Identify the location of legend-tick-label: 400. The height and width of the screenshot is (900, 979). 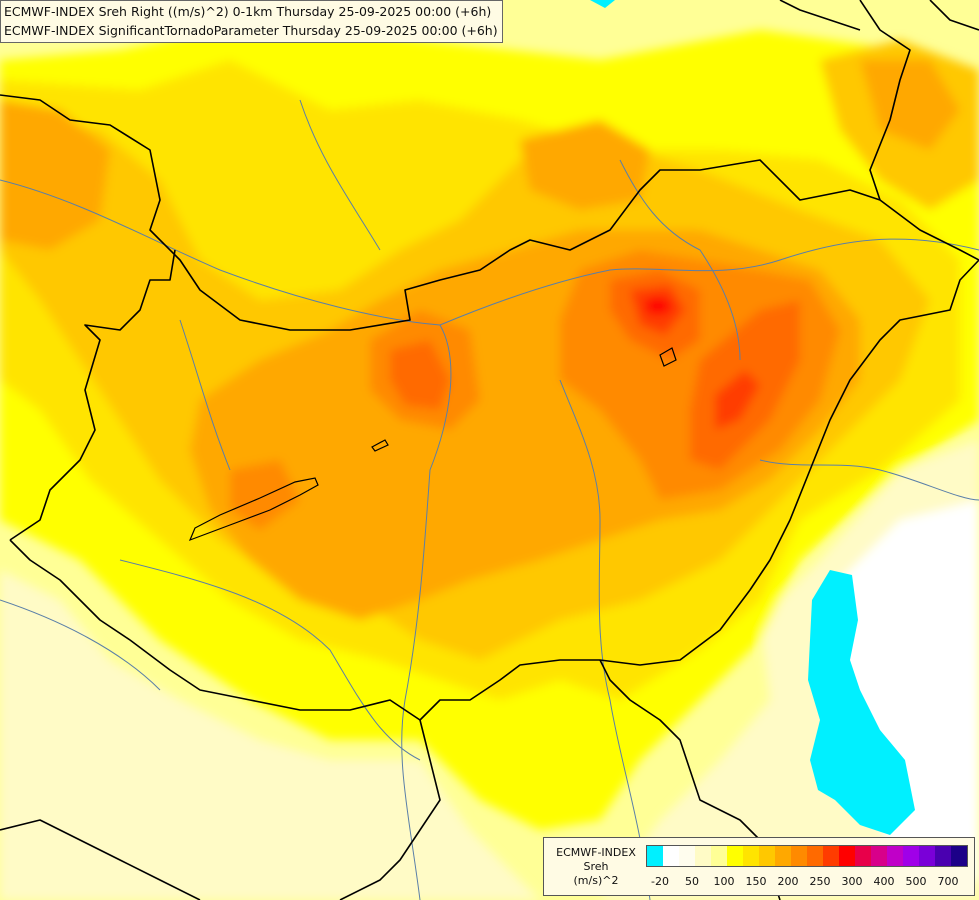
(884, 881).